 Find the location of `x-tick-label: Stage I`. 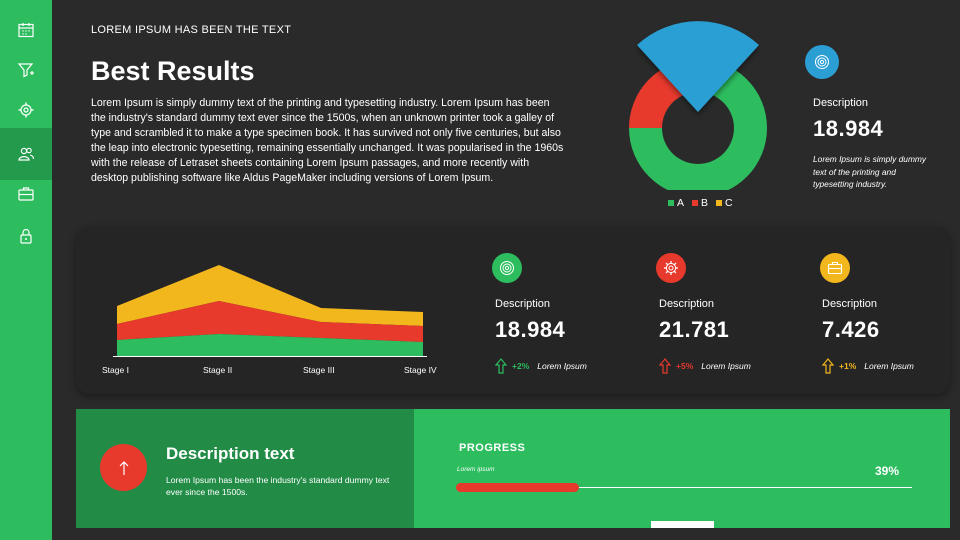

x-tick-label: Stage I is located at coordinates (115, 370).